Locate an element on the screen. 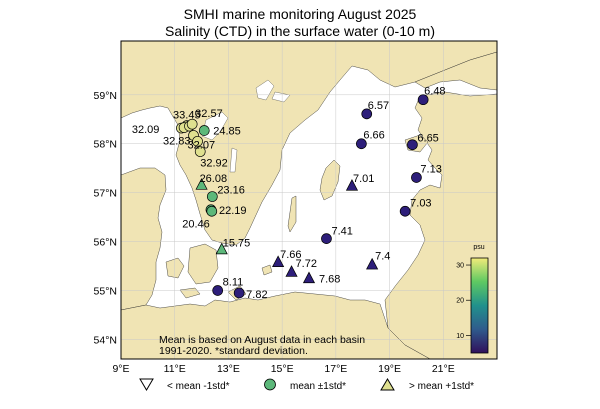  colorbar: psu 10 20 30 is located at coordinates (472, 299).